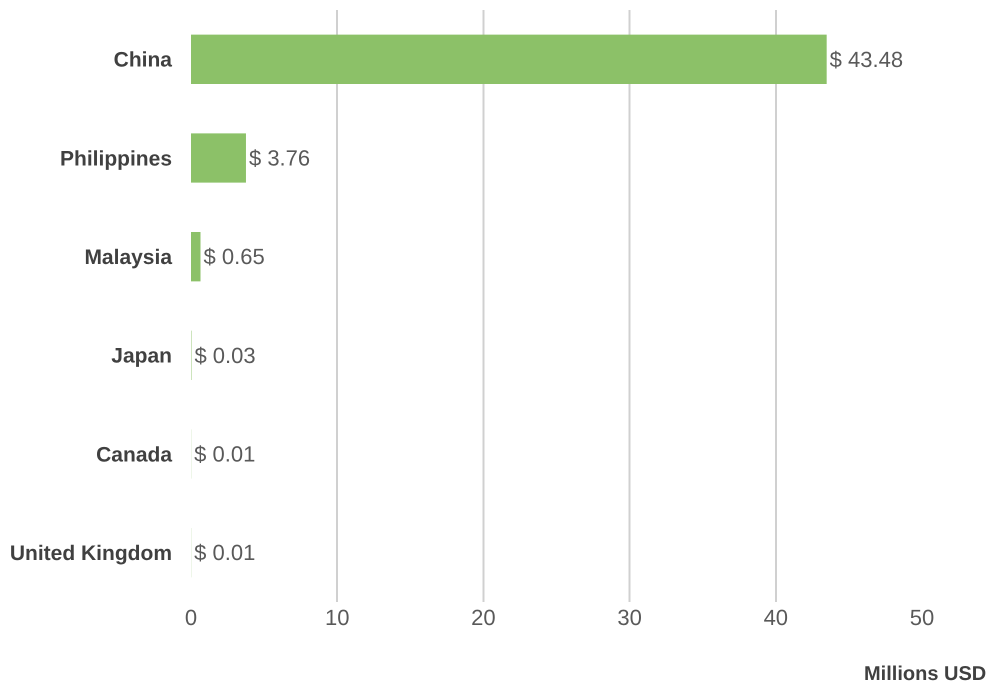 This screenshot has width=992, height=687. What do you see at coordinates (776, 617) in the screenshot?
I see `x-tick-label: 40` at bounding box center [776, 617].